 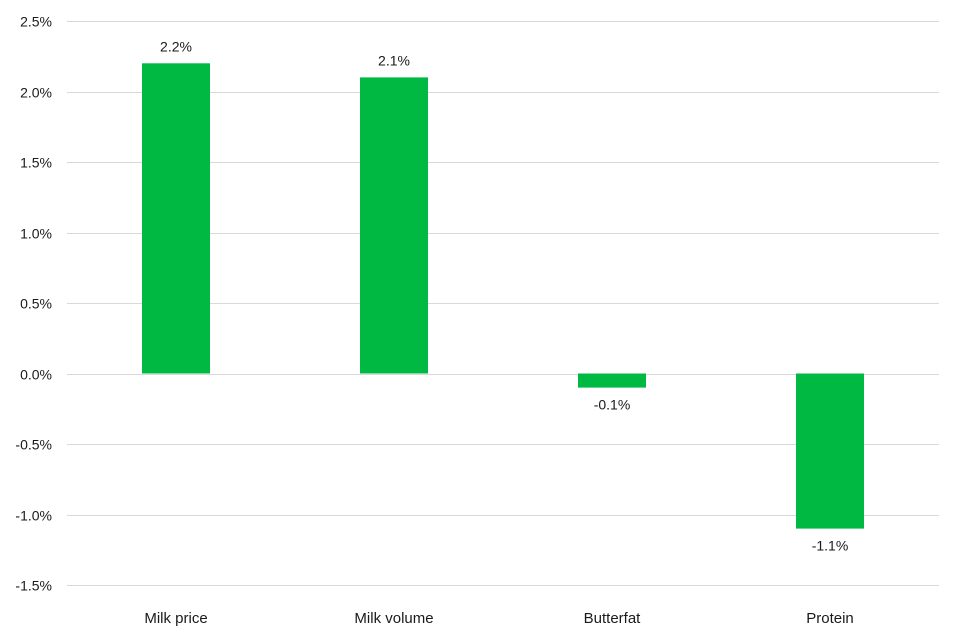 What do you see at coordinates (33, 445) in the screenshot?
I see `y-tick-label: -0.5%` at bounding box center [33, 445].